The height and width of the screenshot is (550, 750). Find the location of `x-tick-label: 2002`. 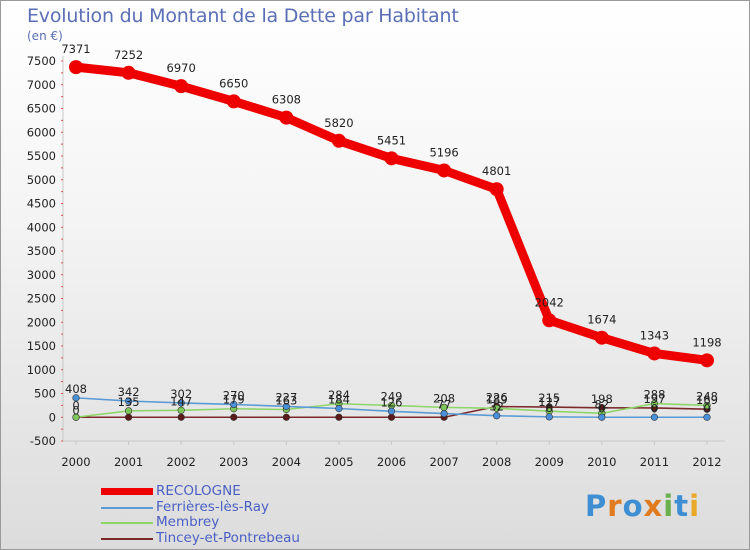

x-tick-label: 2002 is located at coordinates (181, 462).